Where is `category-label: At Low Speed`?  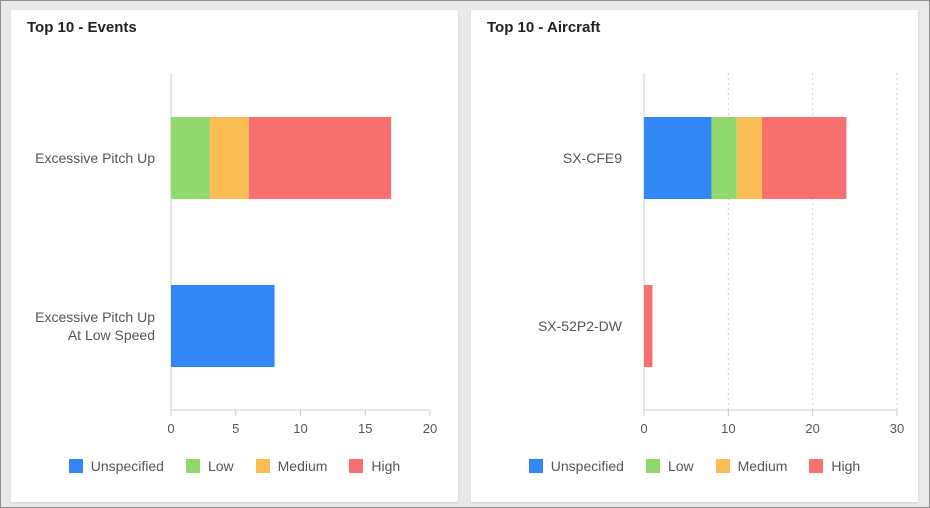 category-label: At Low Speed is located at coordinates (111, 335).